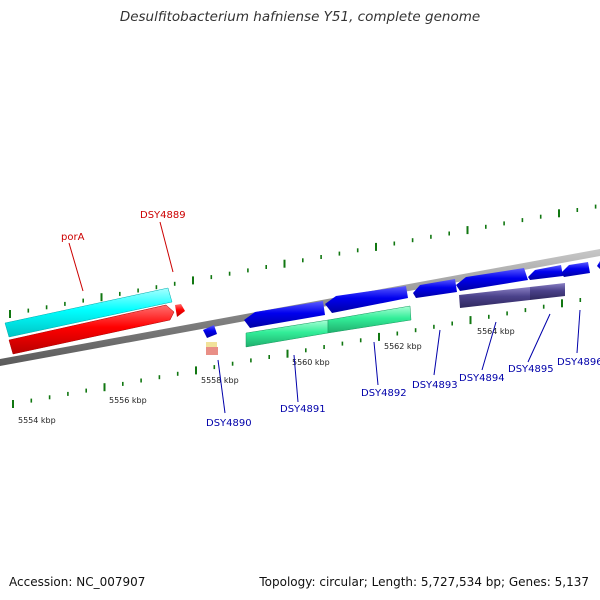 Image resolution: width=600 pixels, height=600 pixels. Describe the element at coordinates (369, 319) in the screenshot. I see `DSY4892-feature` at that location.